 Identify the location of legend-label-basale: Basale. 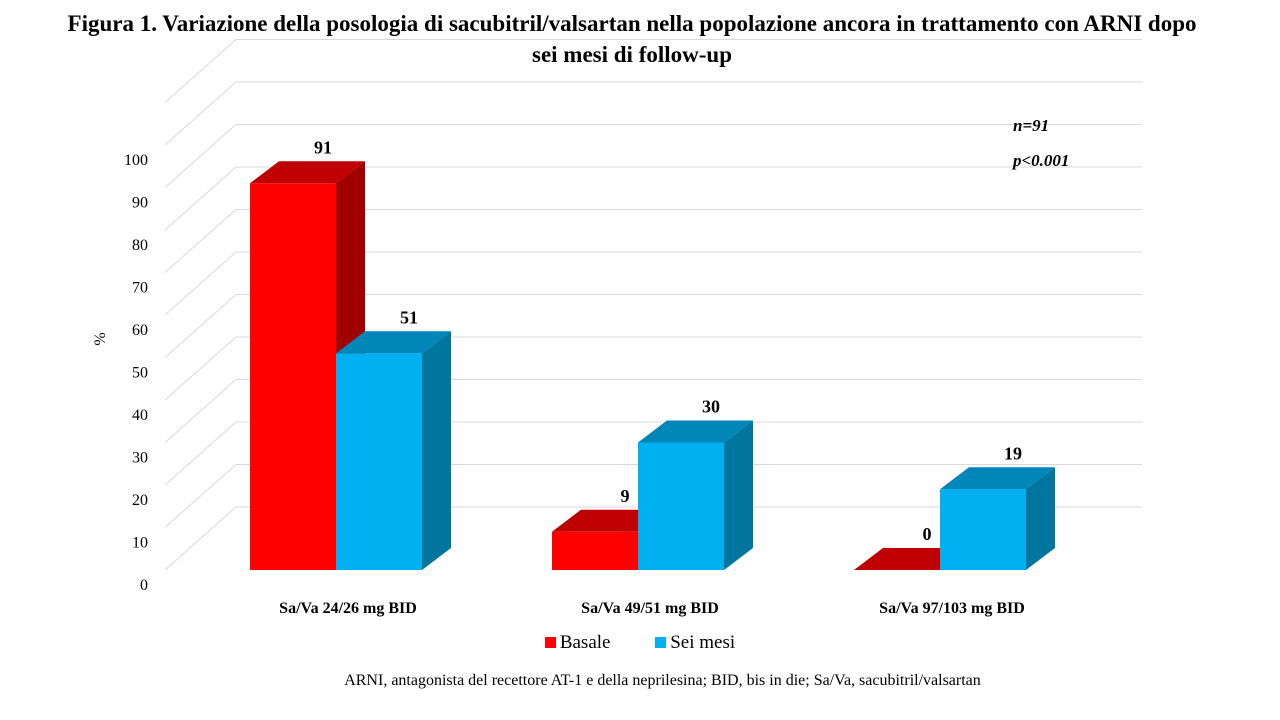
(585, 642).